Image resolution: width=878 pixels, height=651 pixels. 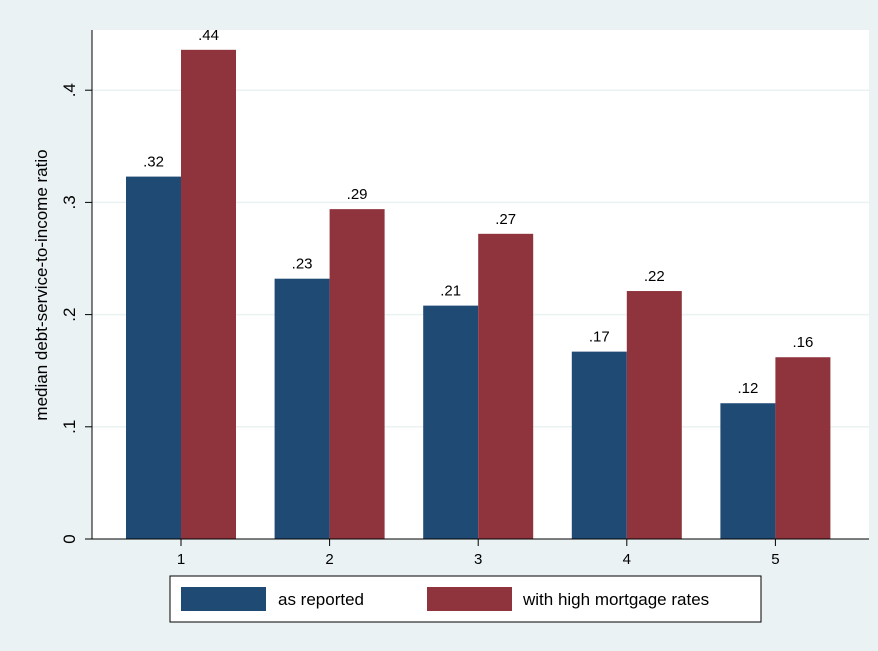 I want to click on y-tick-label: .1, so click(x=69, y=427).